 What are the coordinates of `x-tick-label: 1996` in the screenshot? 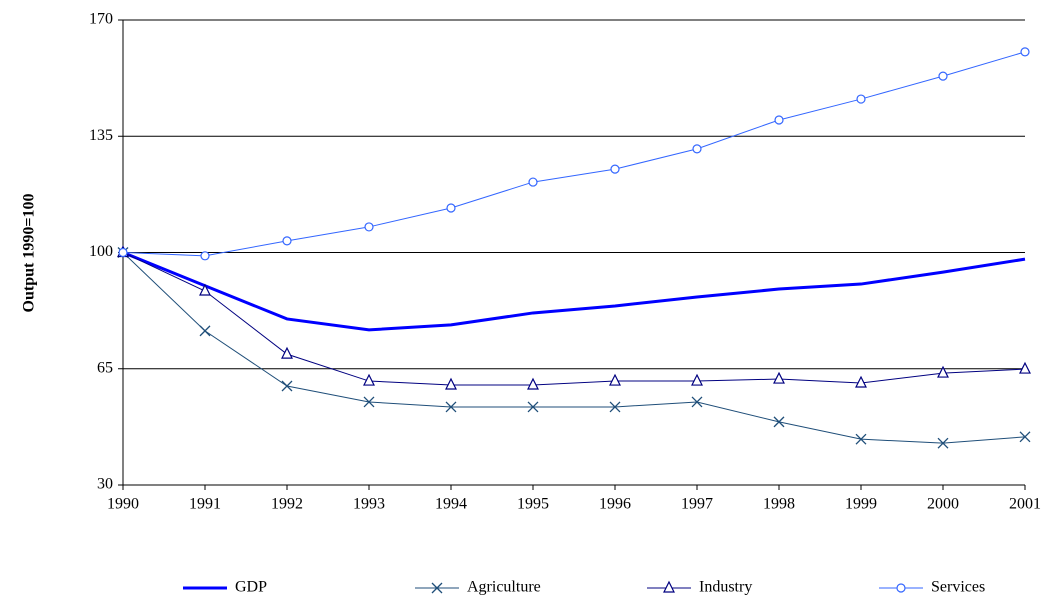 It's located at (615, 504).